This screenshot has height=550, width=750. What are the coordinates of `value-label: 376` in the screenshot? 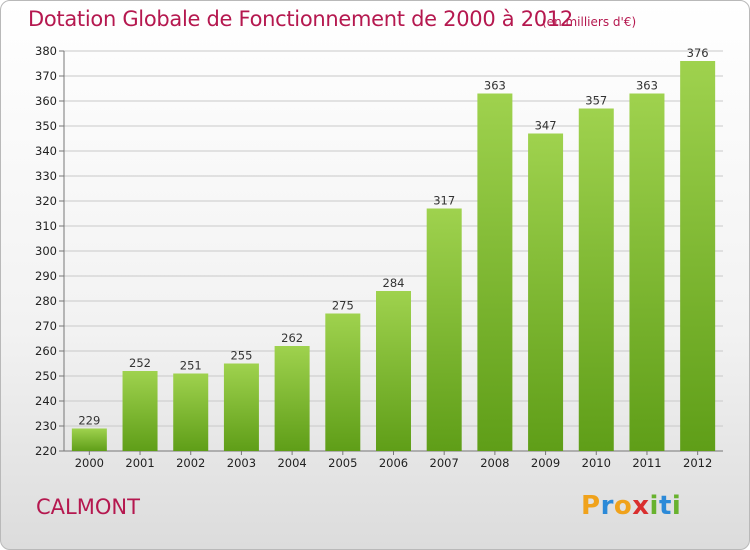 It's located at (698, 53).